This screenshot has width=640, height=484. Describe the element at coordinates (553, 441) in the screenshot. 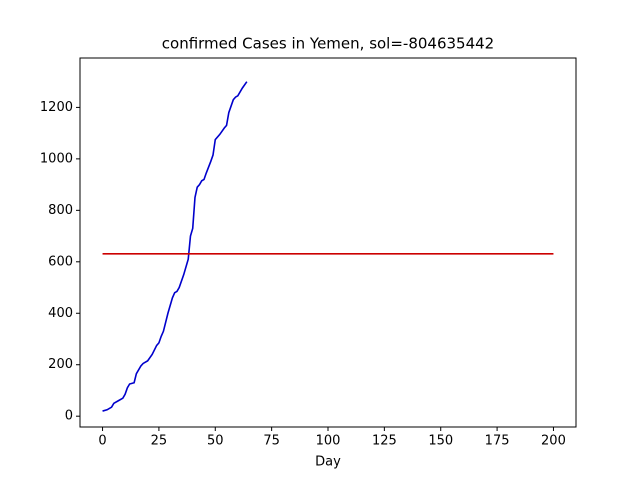

I see `x-tick-label: 200` at that location.